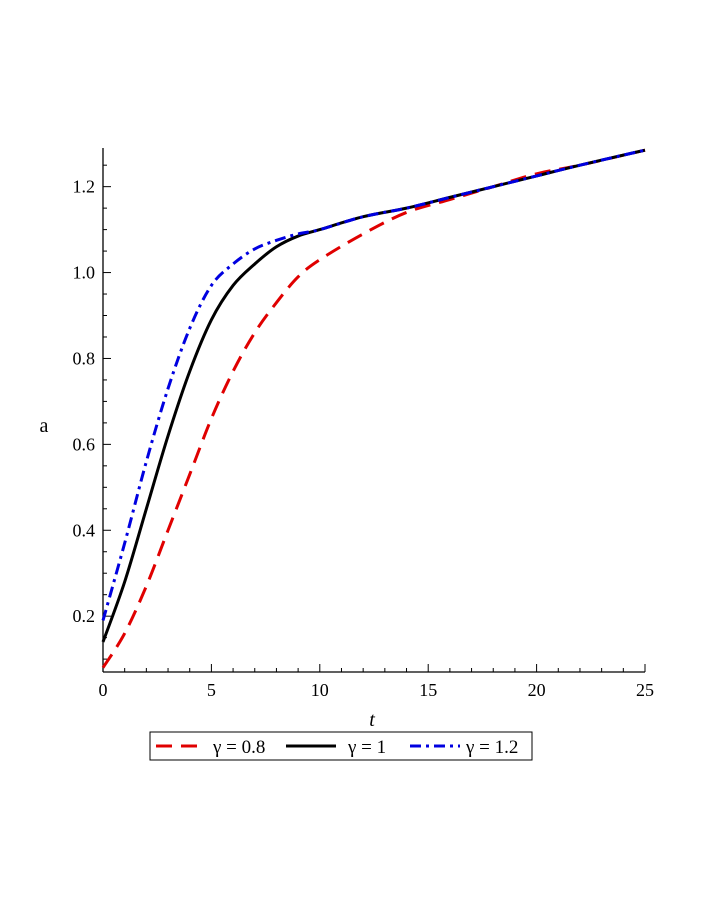 The width and height of the screenshot is (706, 913). Describe the element at coordinates (84, 358) in the screenshot. I see `y-tick-label: 0.8` at that location.